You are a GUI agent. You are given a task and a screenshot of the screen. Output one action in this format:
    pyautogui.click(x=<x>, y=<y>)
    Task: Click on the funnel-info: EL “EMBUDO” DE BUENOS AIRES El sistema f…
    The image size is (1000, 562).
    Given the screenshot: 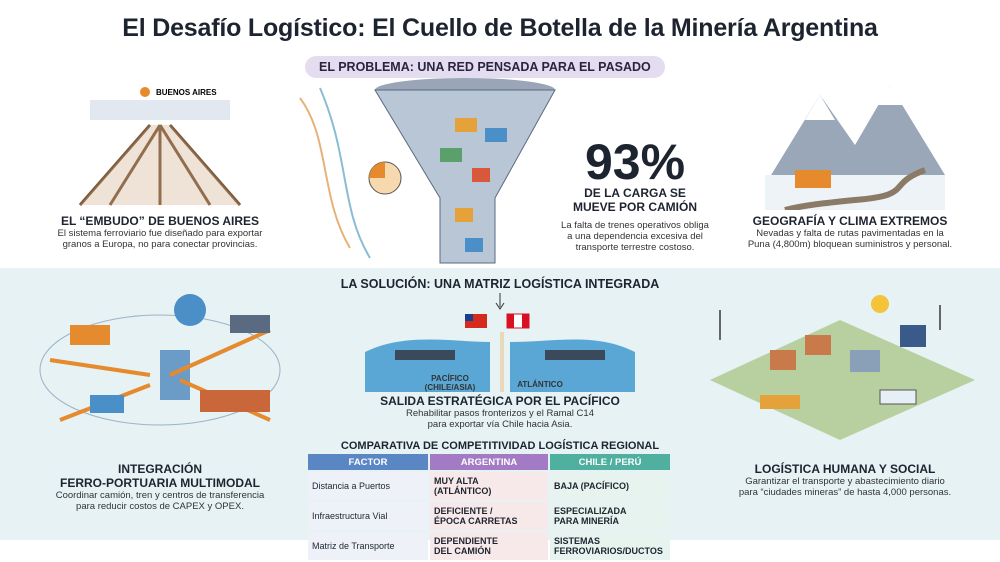 What is the action you would take?
    pyautogui.click(x=160, y=232)
    